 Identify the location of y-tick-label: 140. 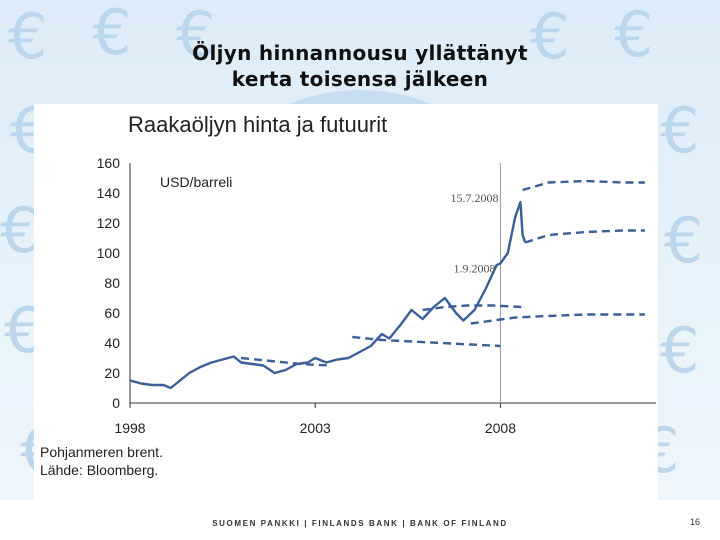
(109, 193).